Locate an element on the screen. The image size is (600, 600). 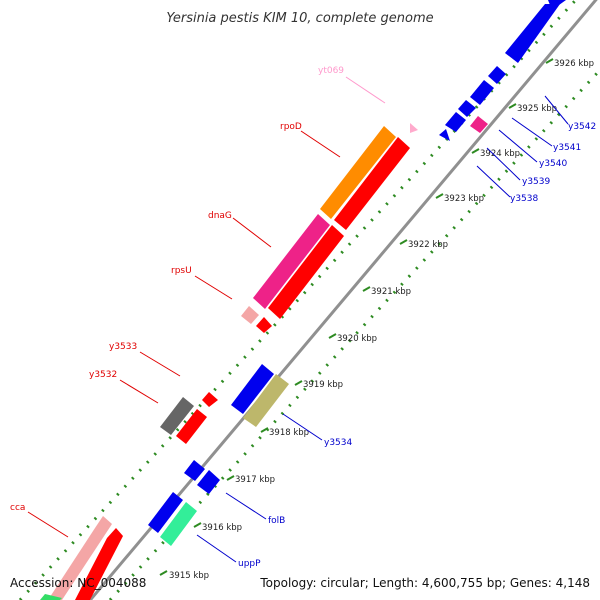
kbp-label-3921: 3921 kbp is located at coordinates (391, 292).